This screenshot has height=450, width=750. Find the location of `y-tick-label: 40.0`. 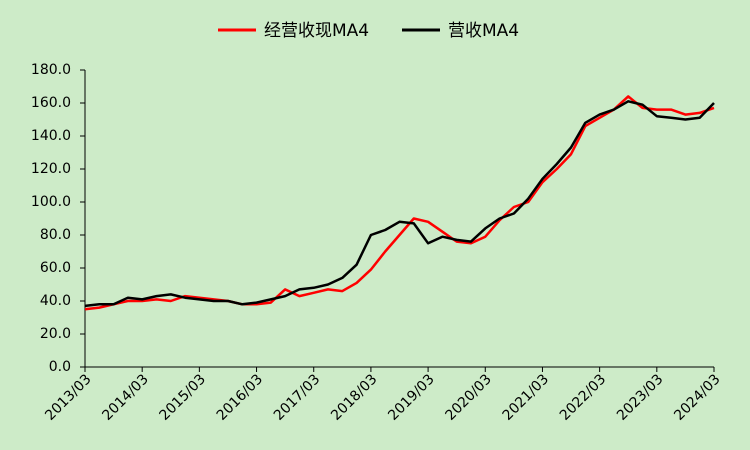

y-tick-label: 40.0 is located at coordinates (55, 301).